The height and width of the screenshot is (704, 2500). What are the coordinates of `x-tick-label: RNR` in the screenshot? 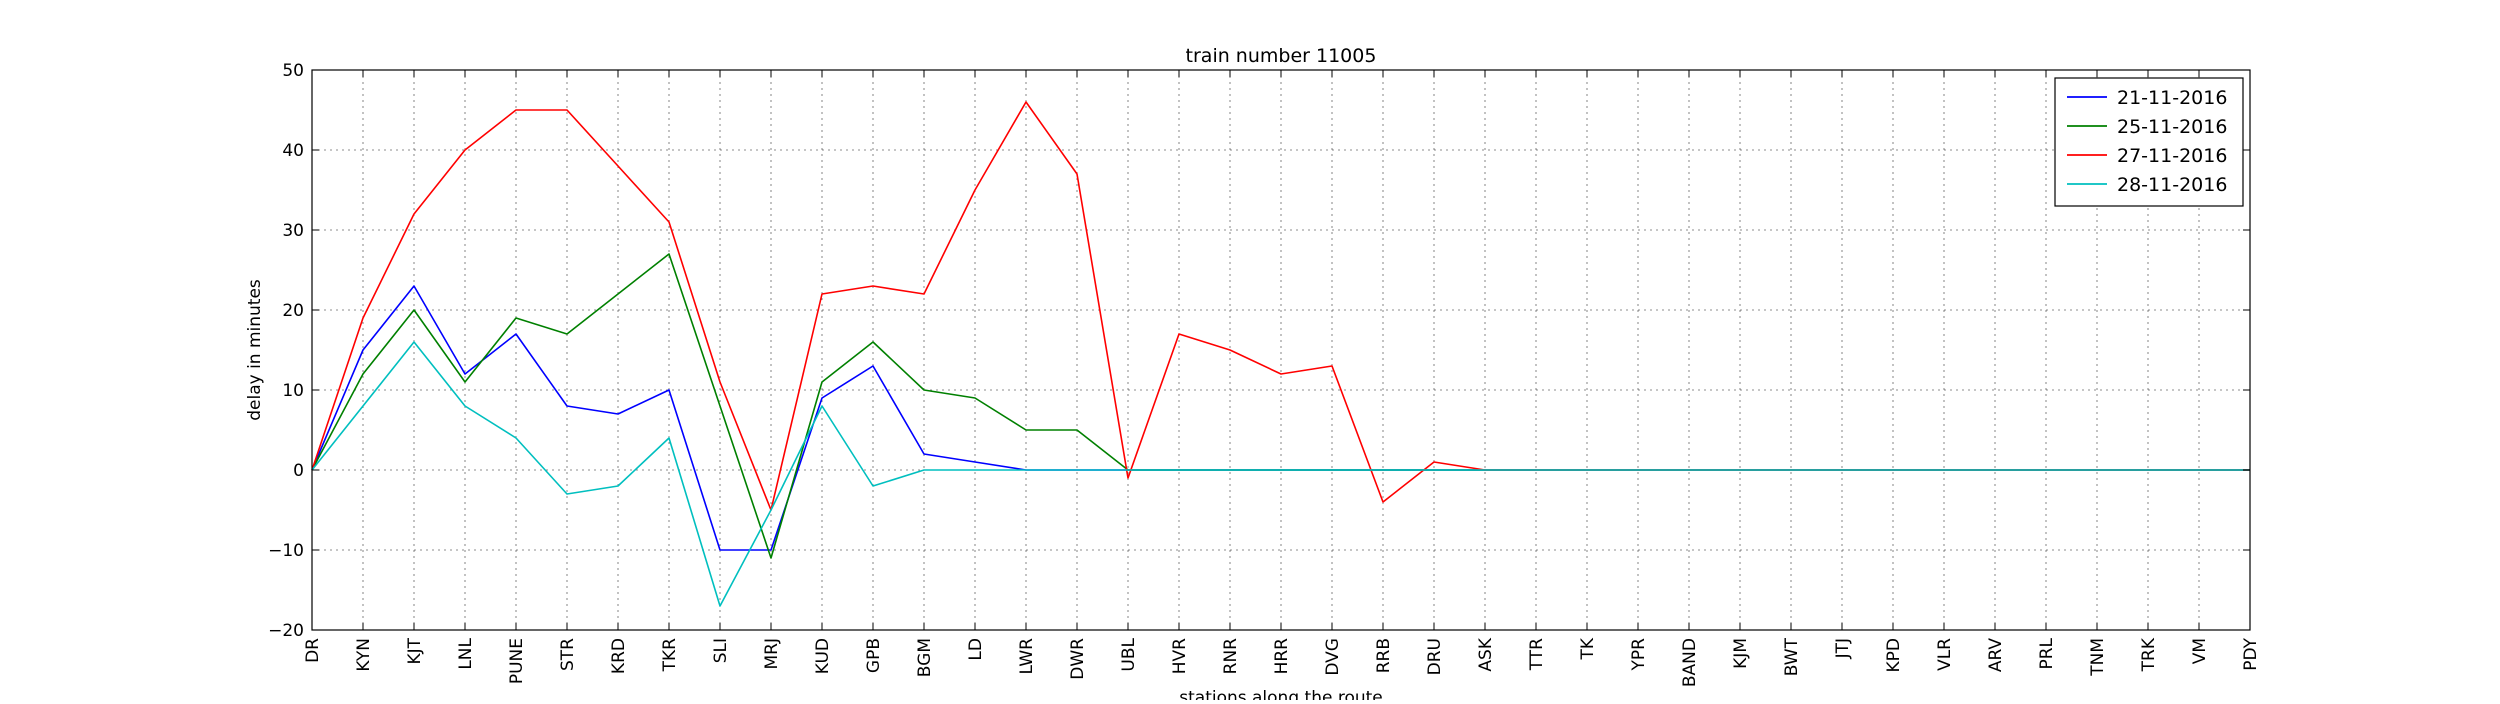 It's located at (1231, 656).